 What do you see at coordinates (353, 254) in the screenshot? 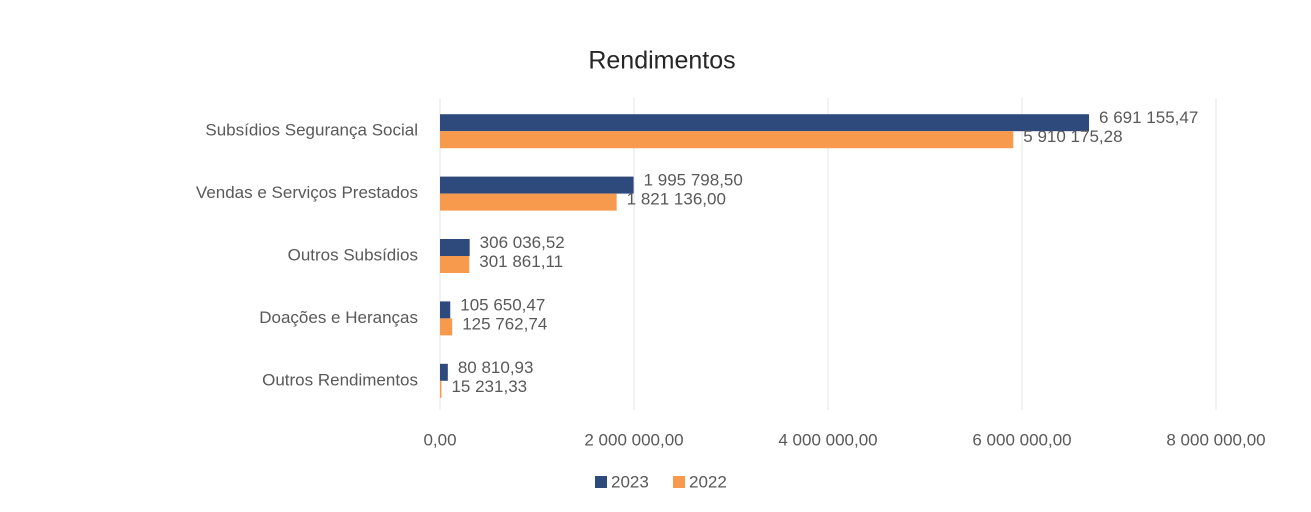
I see `y-tick-label: Outros Subsídios` at bounding box center [353, 254].